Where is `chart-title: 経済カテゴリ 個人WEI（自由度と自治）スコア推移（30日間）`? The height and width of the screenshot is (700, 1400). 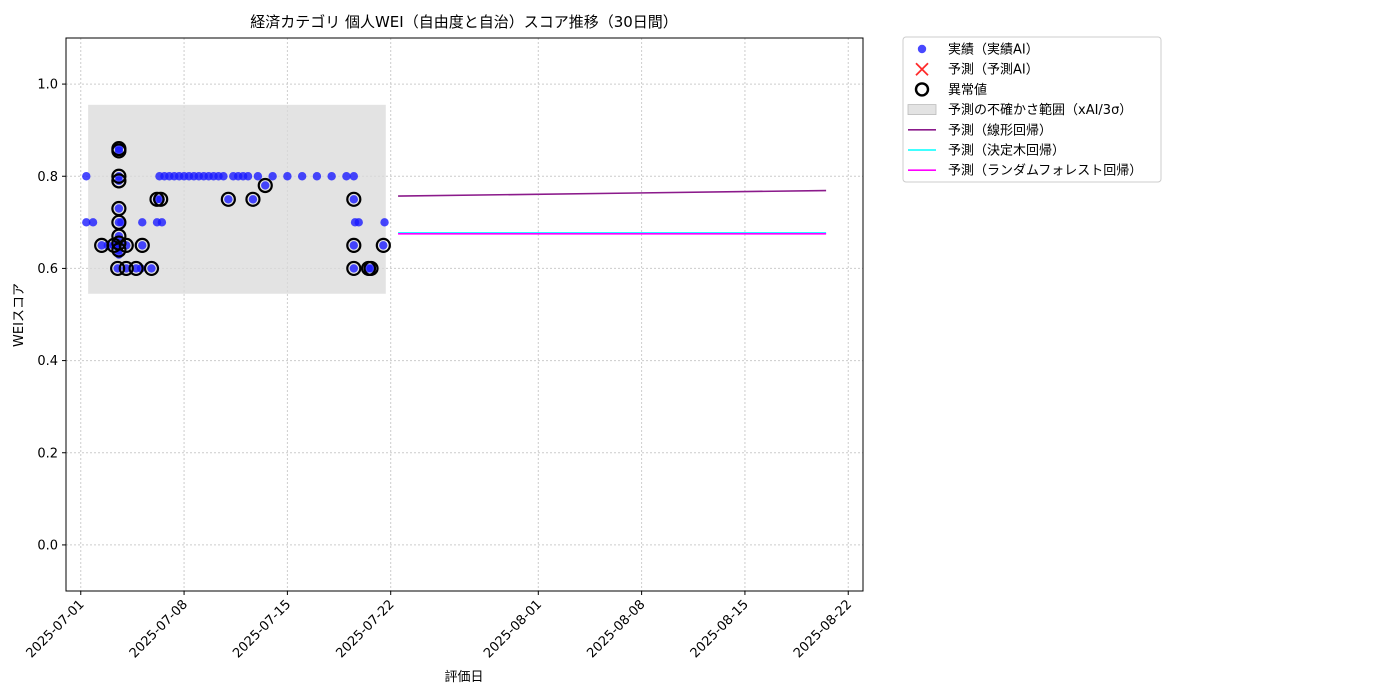
chart-title: 経済カテゴリ 個人WEI（自由度と自治）スコア推移（30日間） is located at coordinates (464, 22).